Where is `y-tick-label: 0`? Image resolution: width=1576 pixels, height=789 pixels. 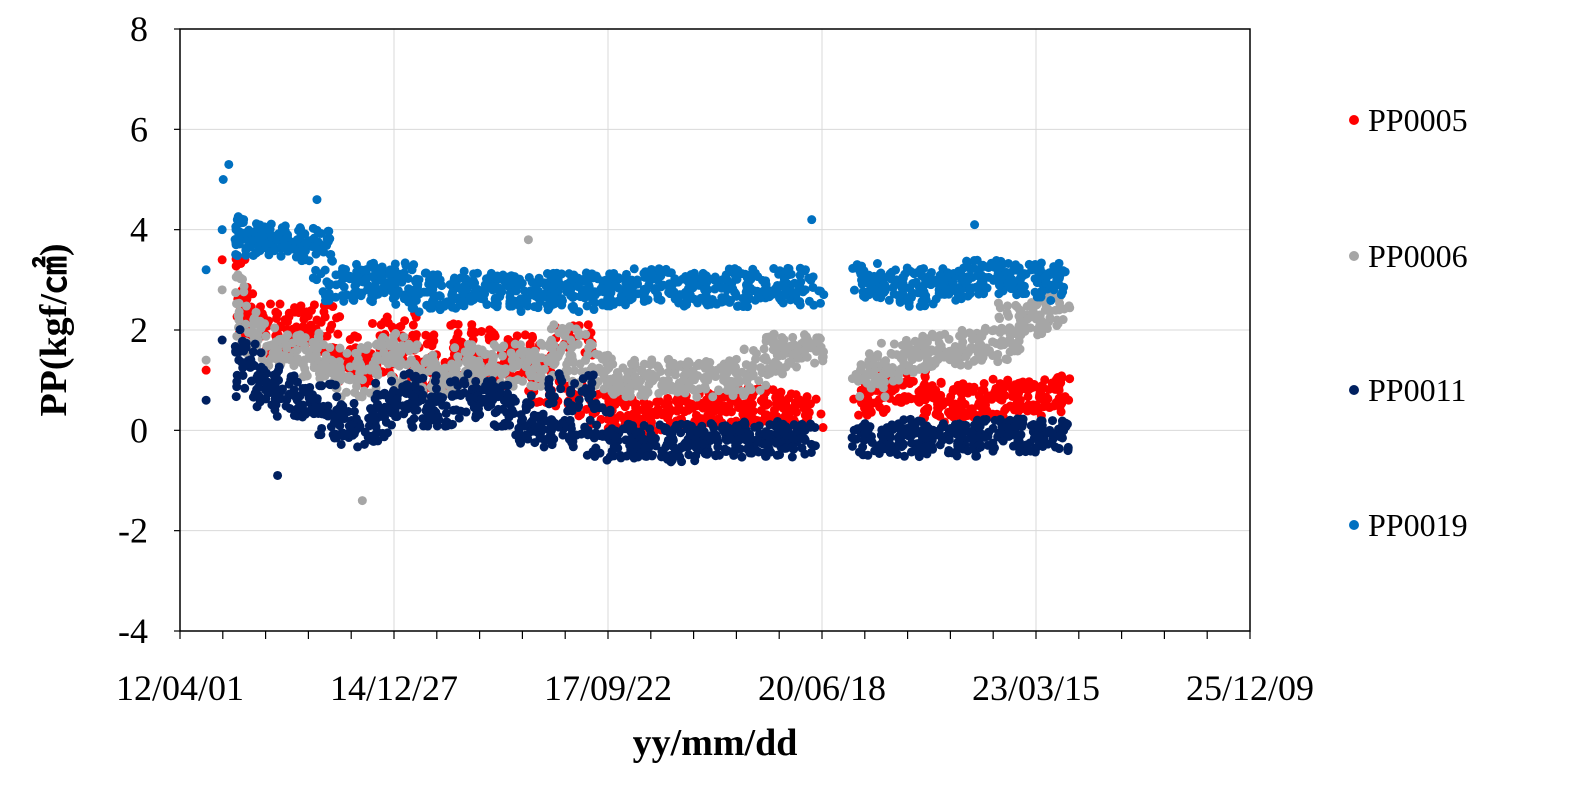 y-tick-label: 0 is located at coordinates (139, 430).